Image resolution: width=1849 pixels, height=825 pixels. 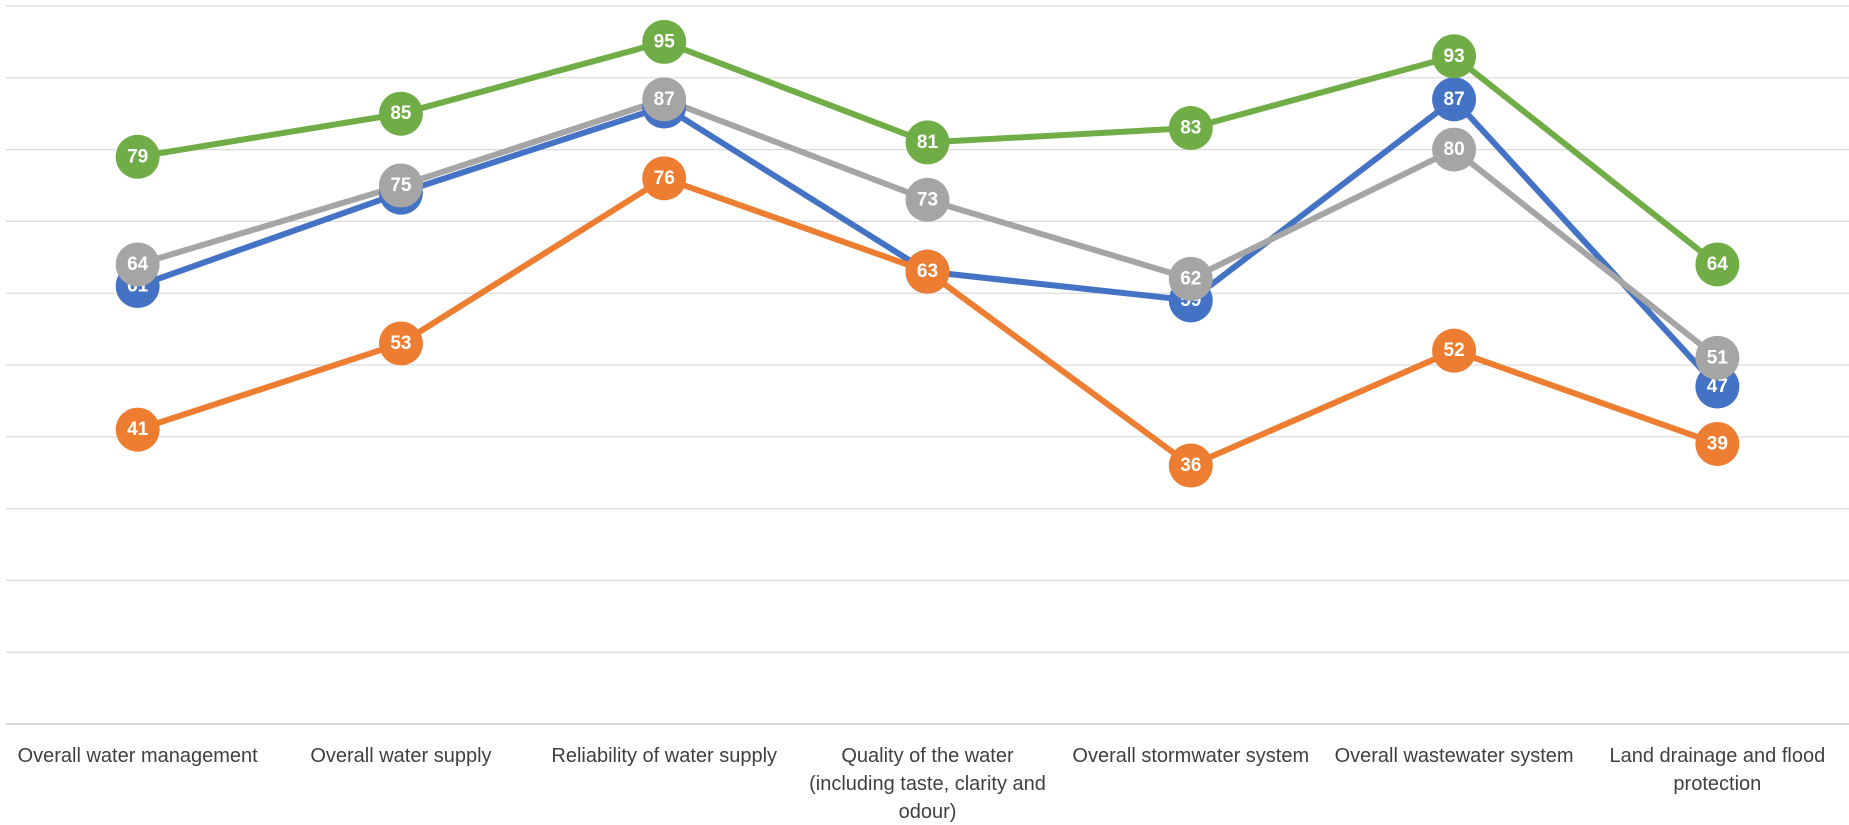 I want to click on data-label: 79, so click(x=137, y=156).